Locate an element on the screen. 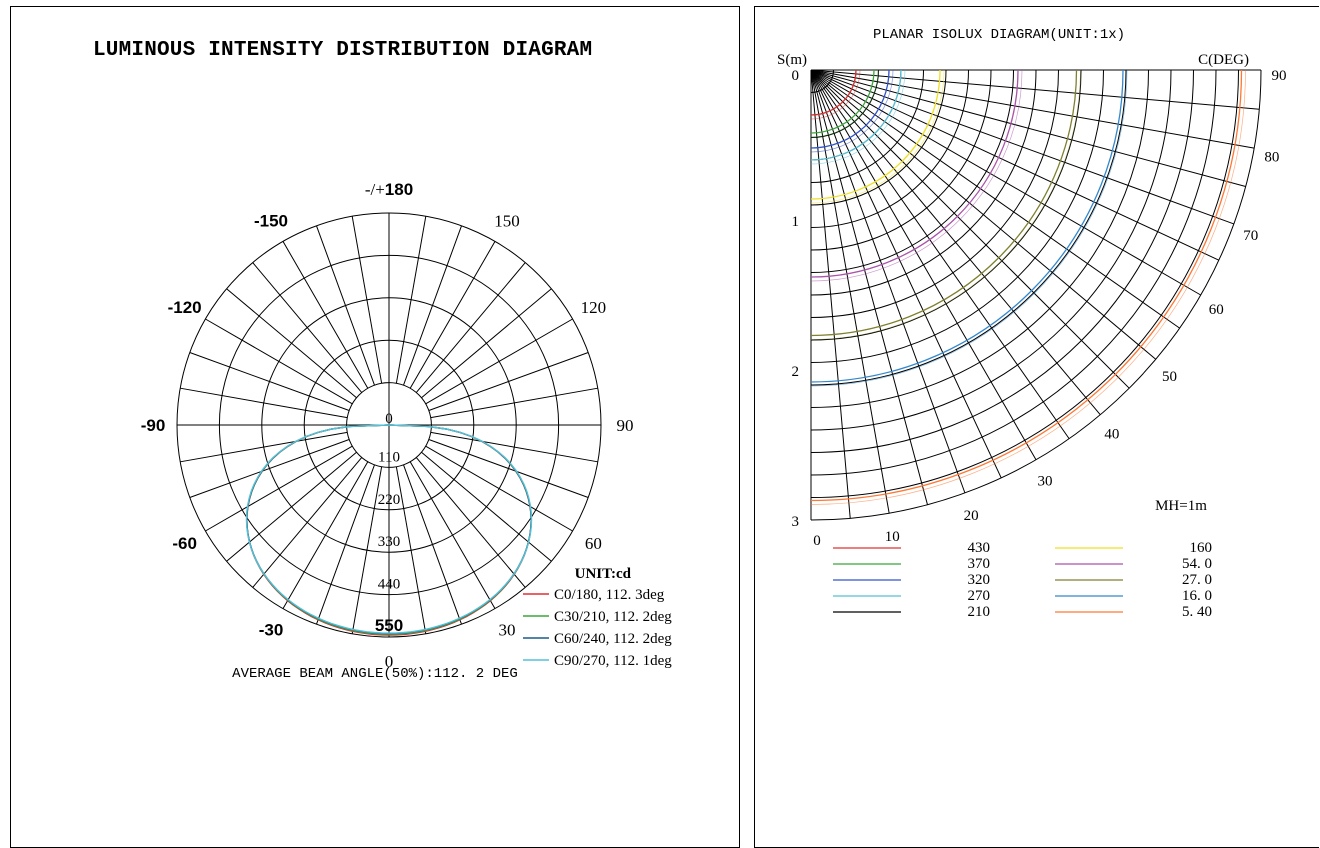 Image resolution: width=1320 pixels, height=848 pixels. polar-radial-tick: 110 is located at coordinates (389, 457).